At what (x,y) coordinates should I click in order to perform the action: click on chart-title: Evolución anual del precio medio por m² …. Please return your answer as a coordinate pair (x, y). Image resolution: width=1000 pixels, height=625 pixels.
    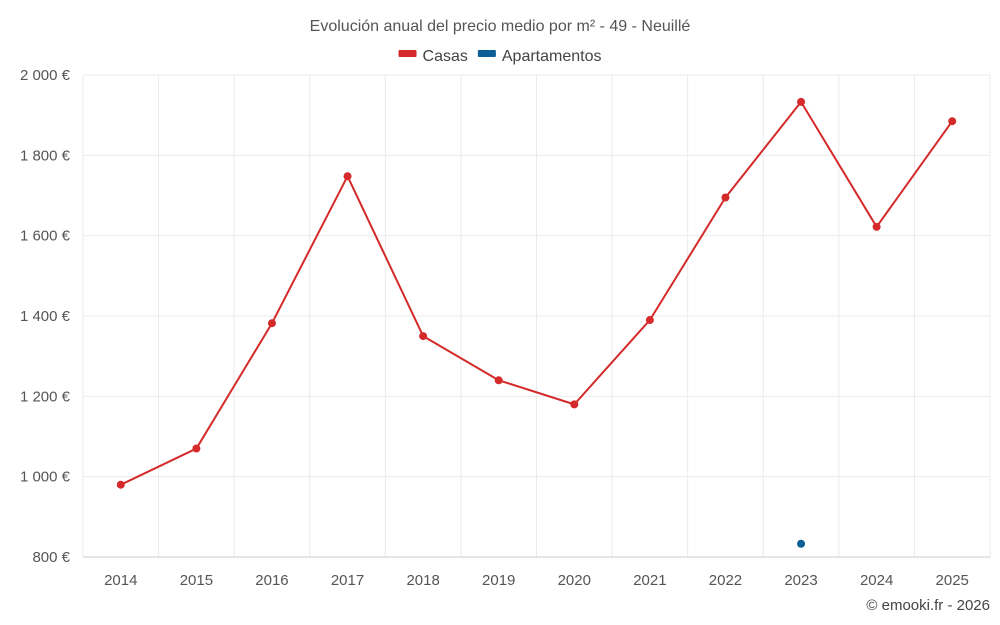
    Looking at the image, I should click on (500, 26).